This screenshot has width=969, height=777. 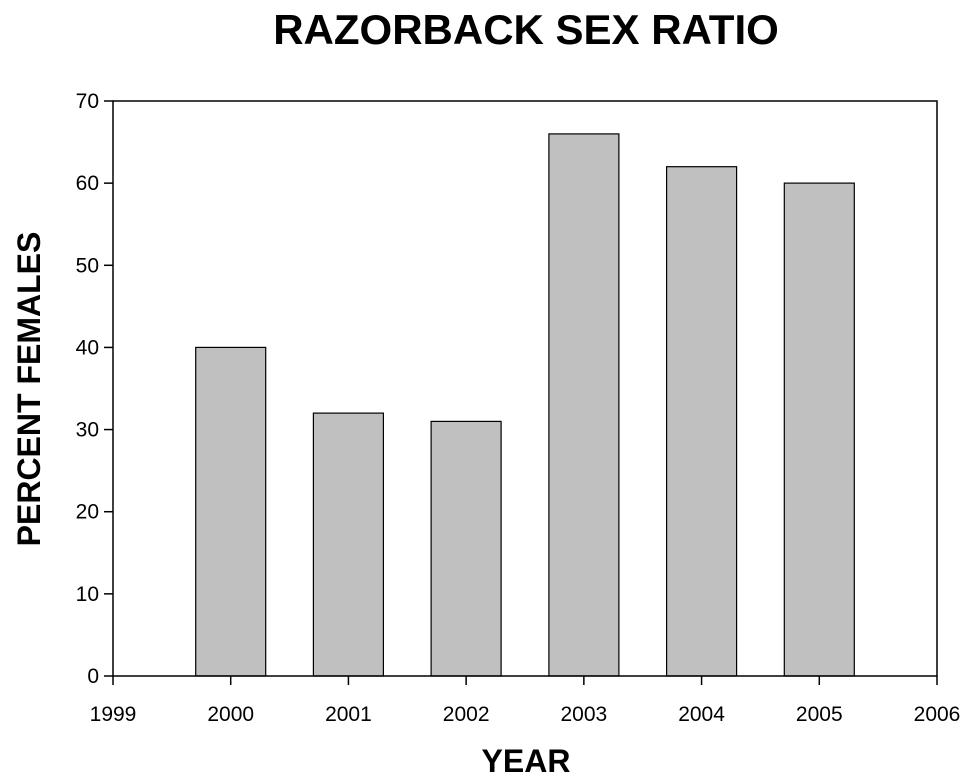 What do you see at coordinates (526, 29) in the screenshot?
I see `chart-title: RAZORBACK SEX RATIO` at bounding box center [526, 29].